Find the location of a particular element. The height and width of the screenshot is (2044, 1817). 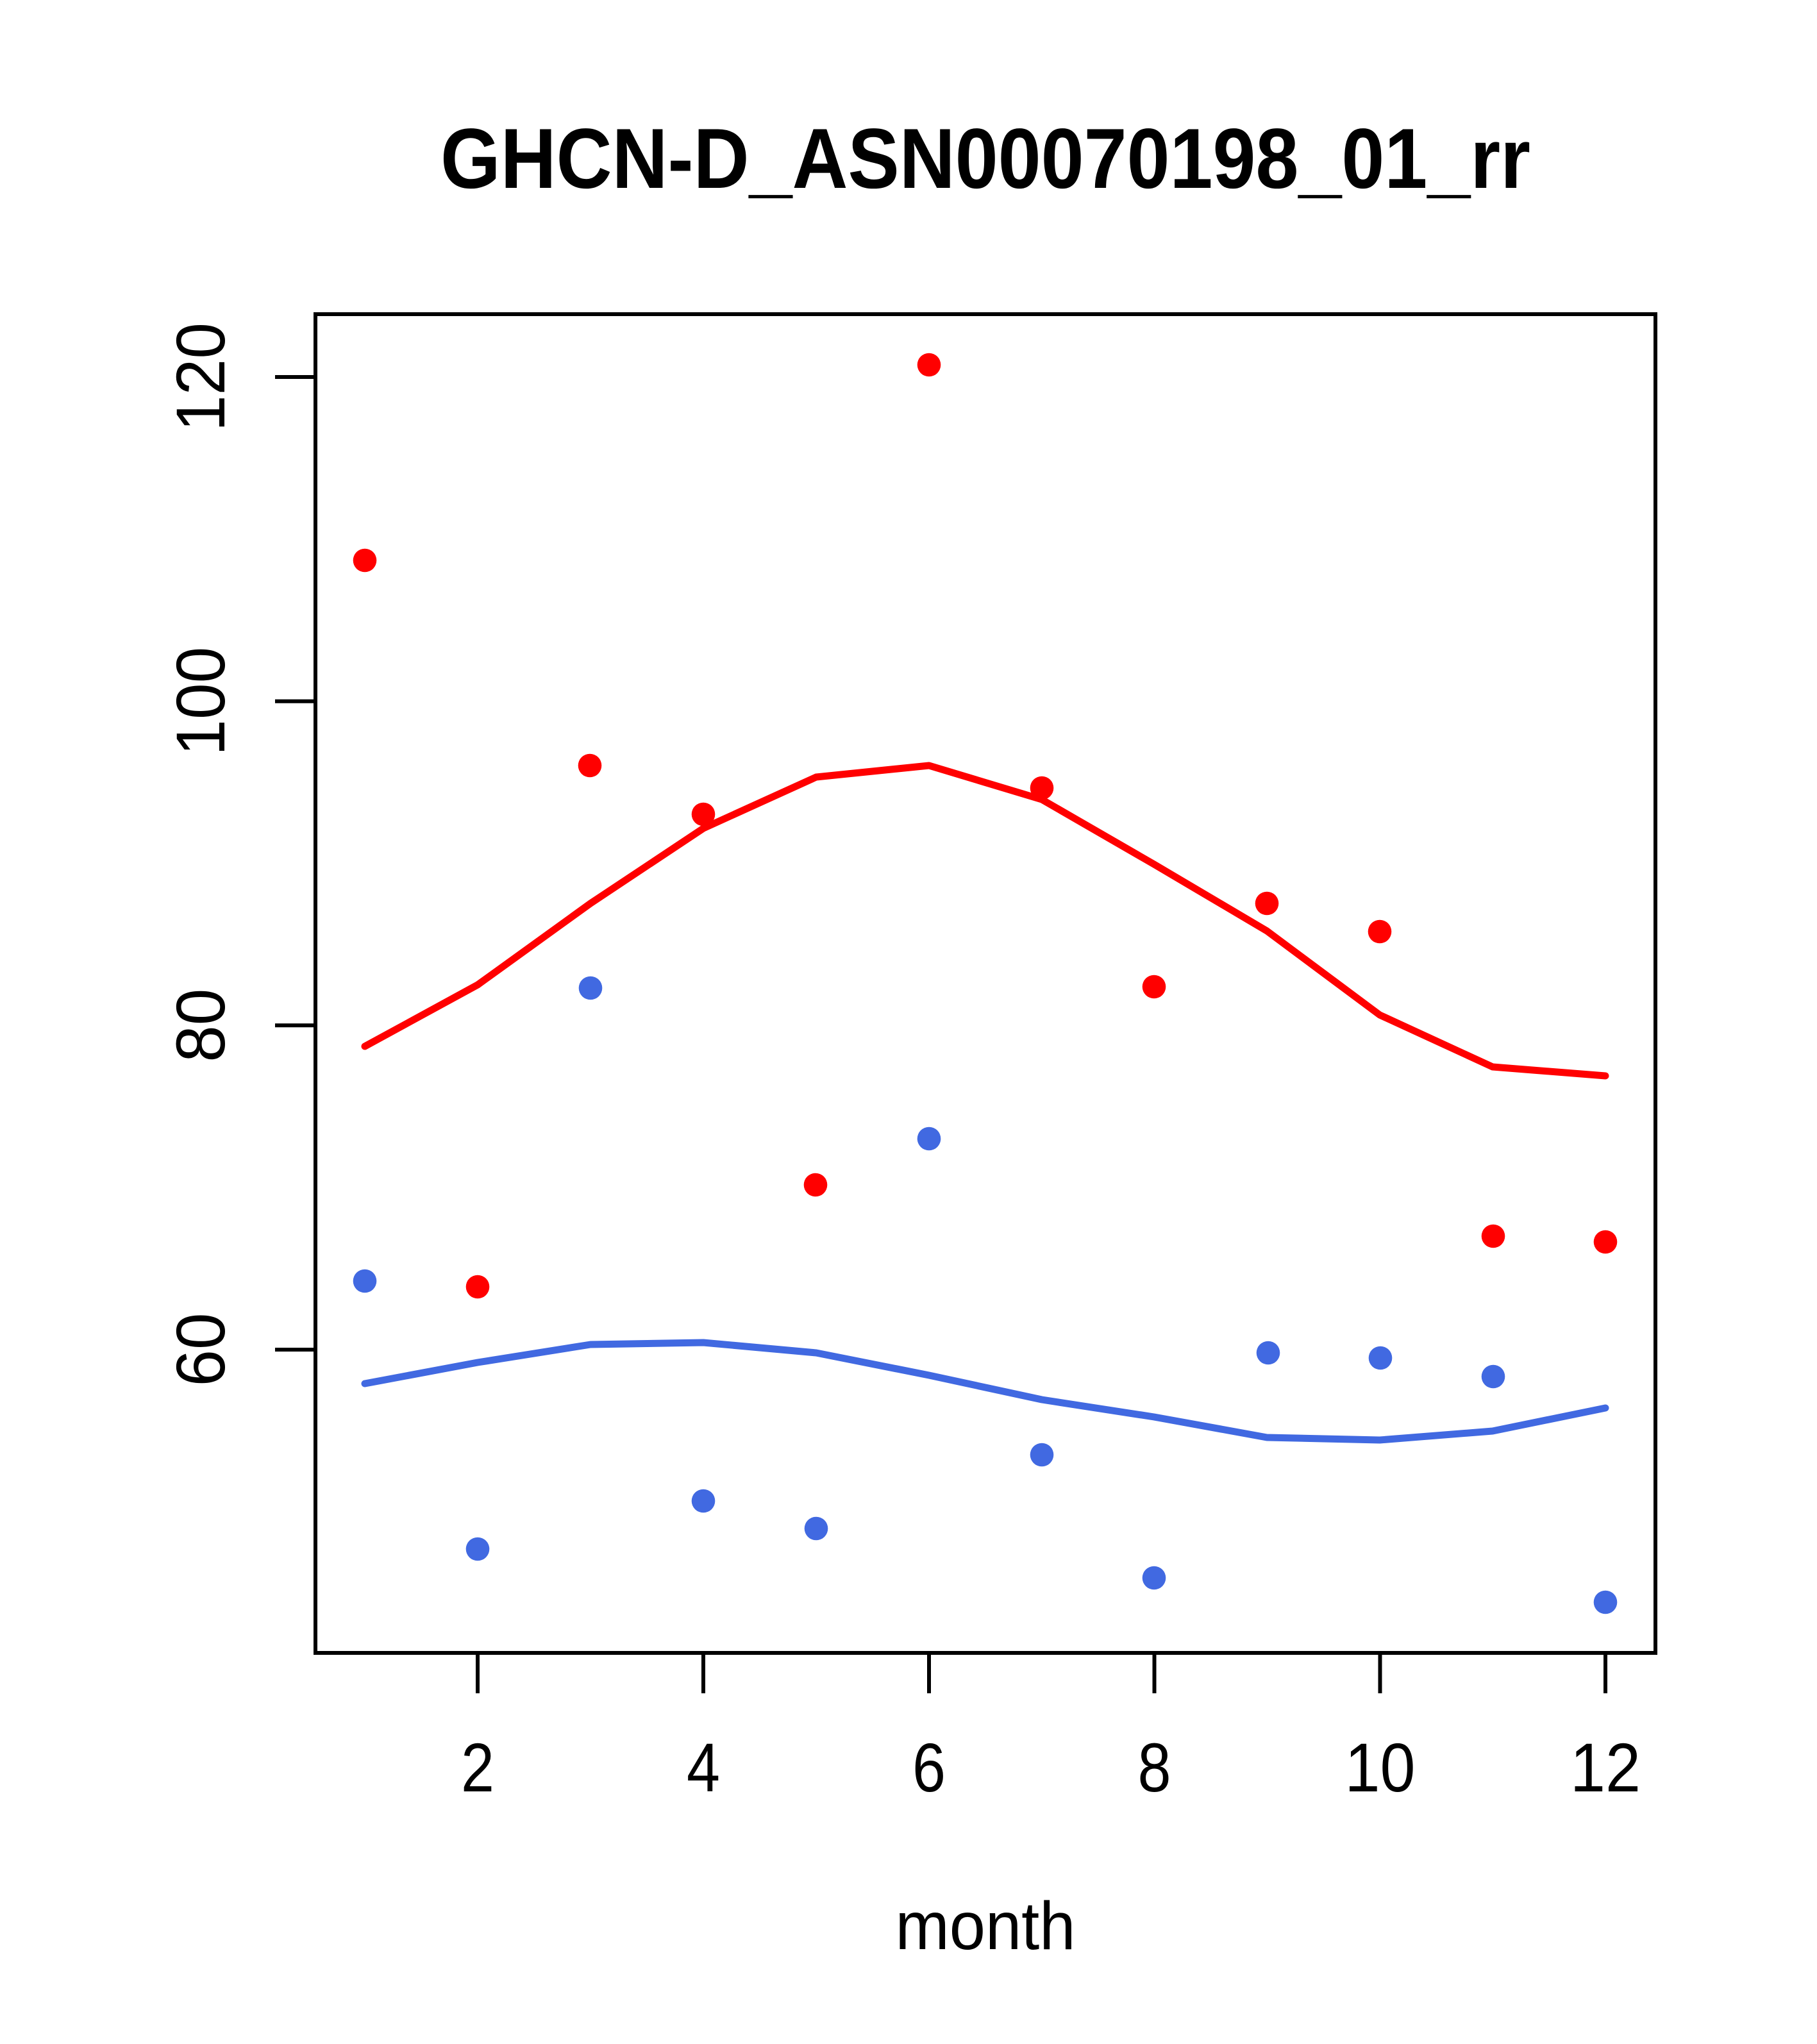

svg-text: 100 is located at coordinates (201, 701).